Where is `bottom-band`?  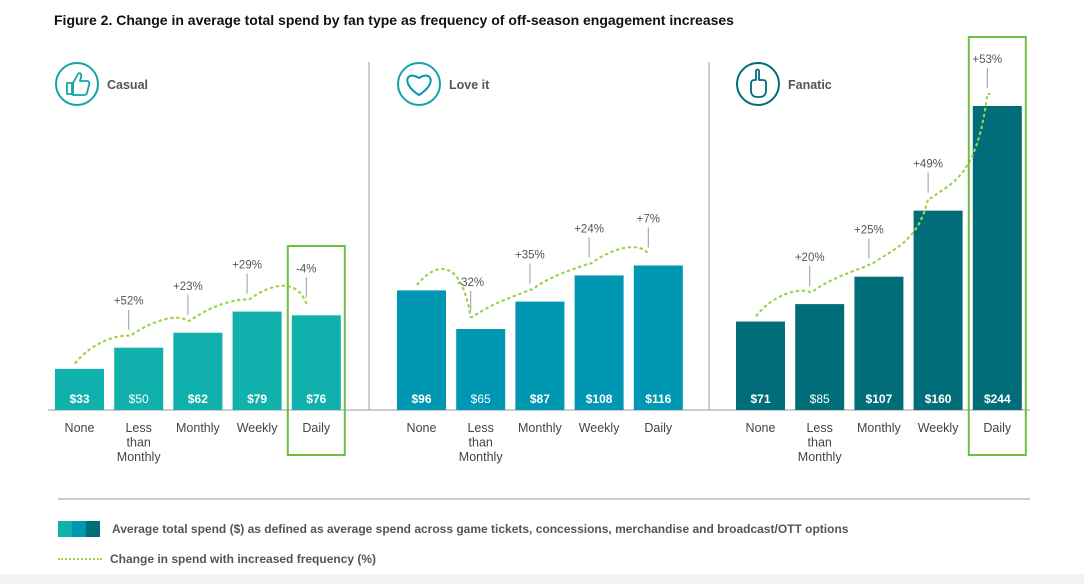
bottom-band is located at coordinates (542, 579).